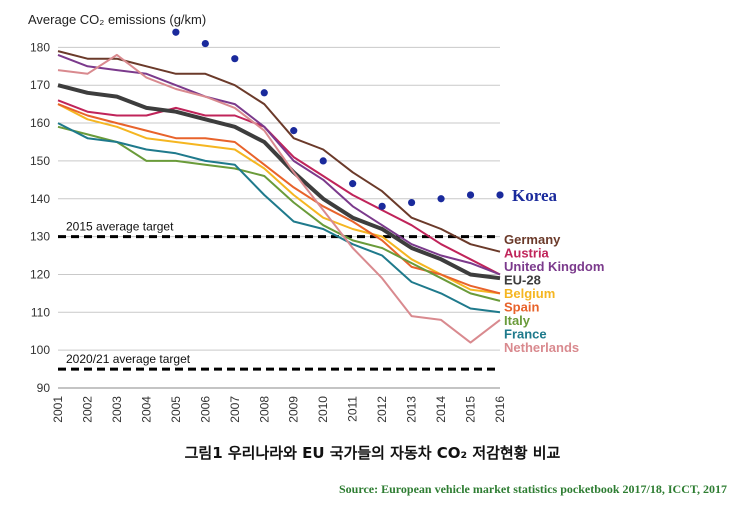 This screenshot has height=507, width=745. Describe the element at coordinates (500, 409) in the screenshot. I see `x-tick-label: 2016` at that location.